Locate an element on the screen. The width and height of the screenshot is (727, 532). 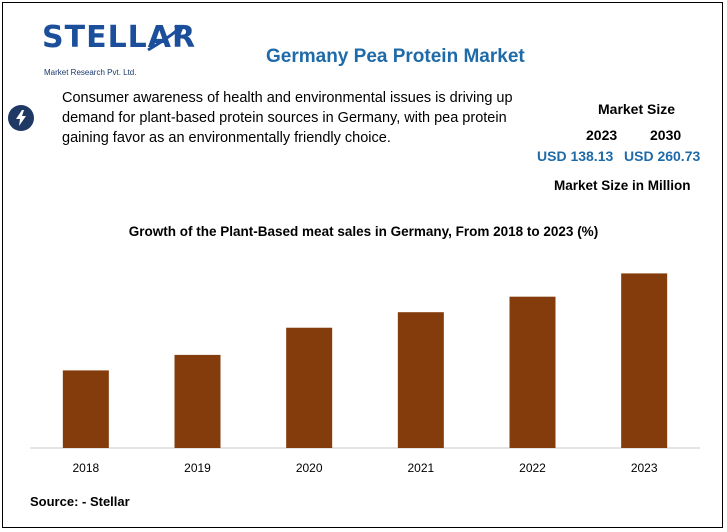
logo-subtitle: Market Research Pvt. Ltd. is located at coordinates (90, 72).